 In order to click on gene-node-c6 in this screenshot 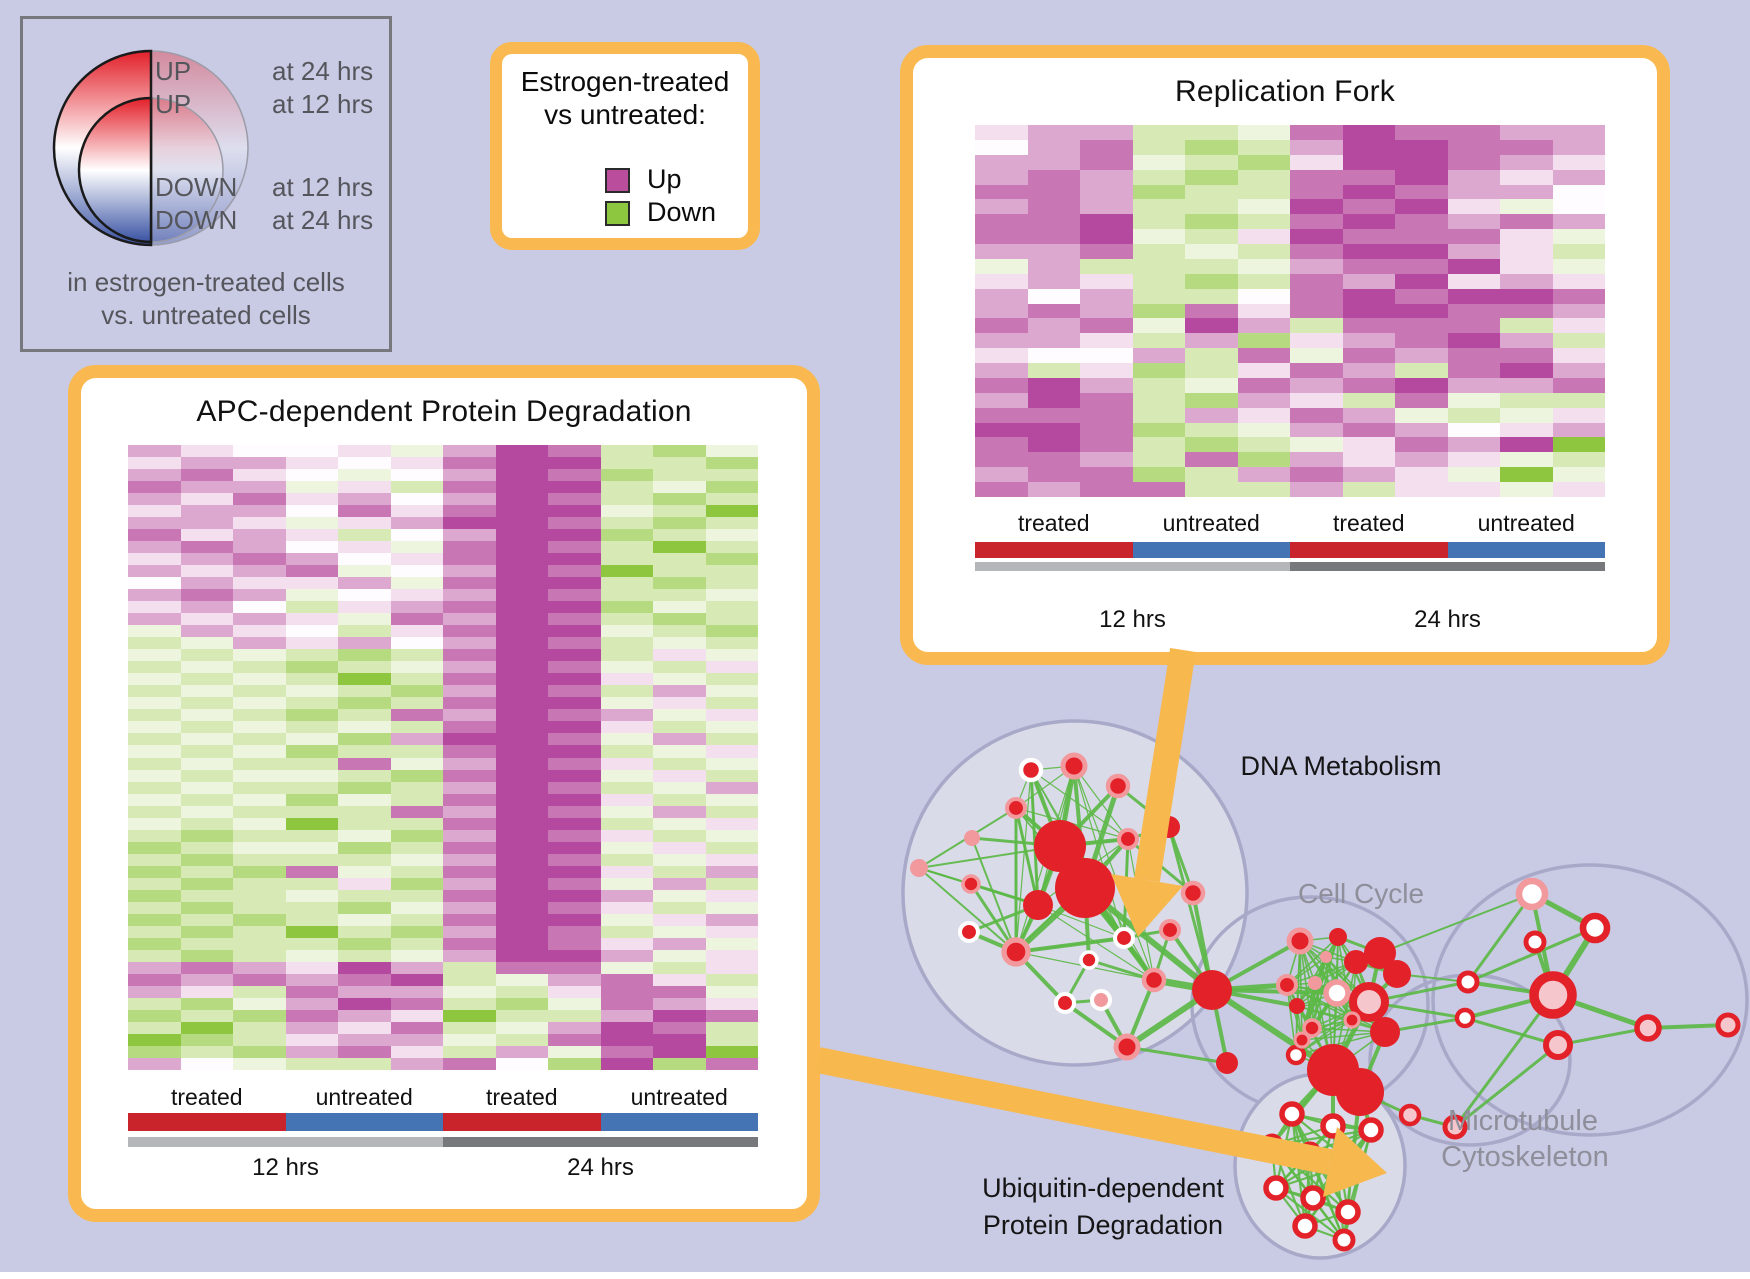, I will do `click(1337, 993)`.